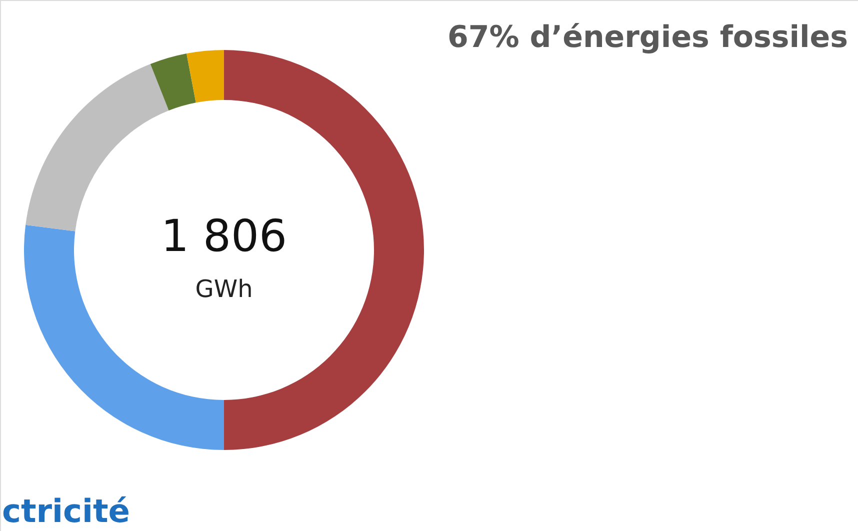  I want to click on text: 1 806, so click(224, 236).